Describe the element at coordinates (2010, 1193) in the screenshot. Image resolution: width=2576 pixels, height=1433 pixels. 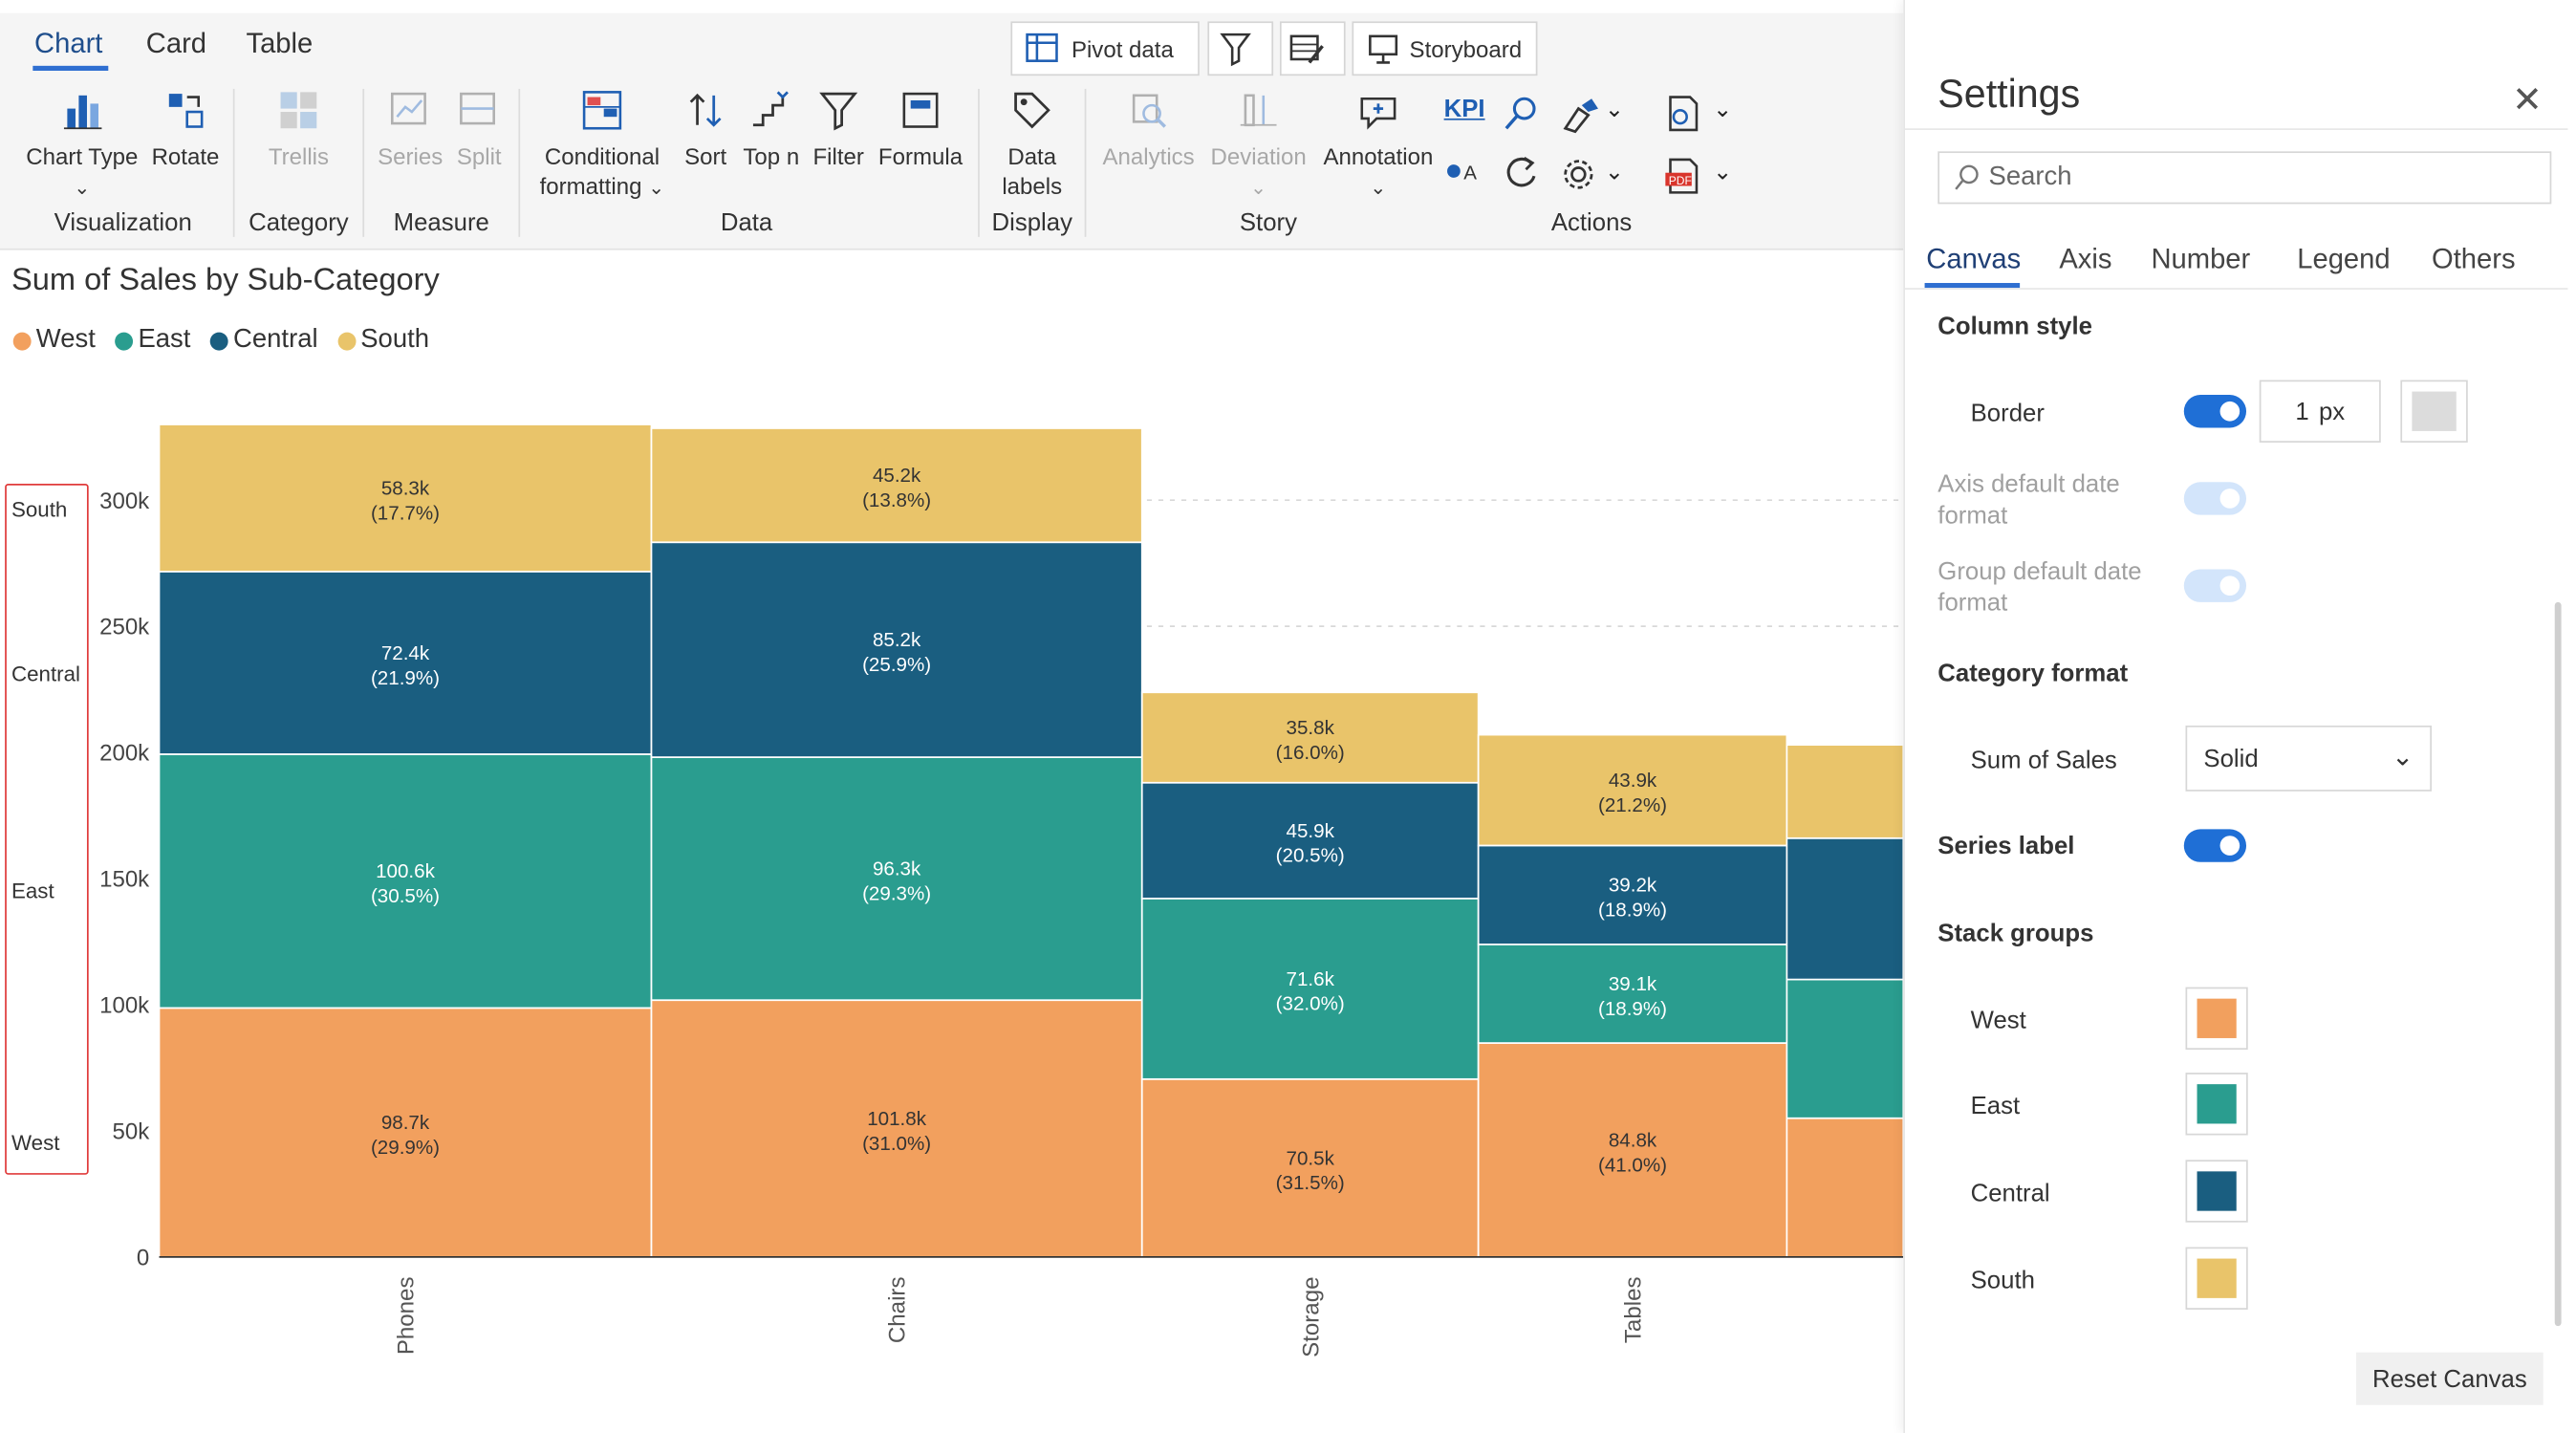
I see `stack-group-central-label: Central` at that location.